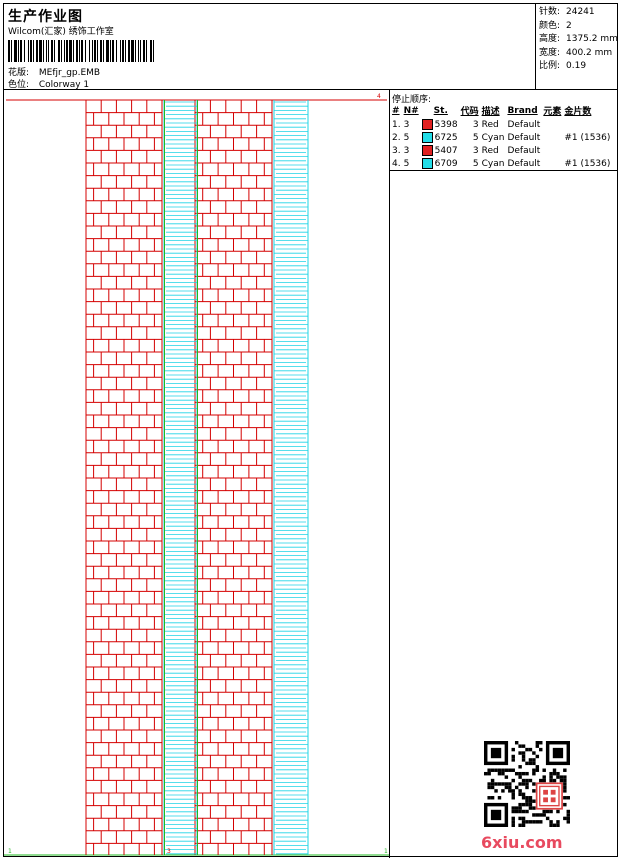 Image resolution: width=620 pixels, height=860 pixels. Describe the element at coordinates (396, 124) in the screenshot. I see `row-index: 1.` at that location.